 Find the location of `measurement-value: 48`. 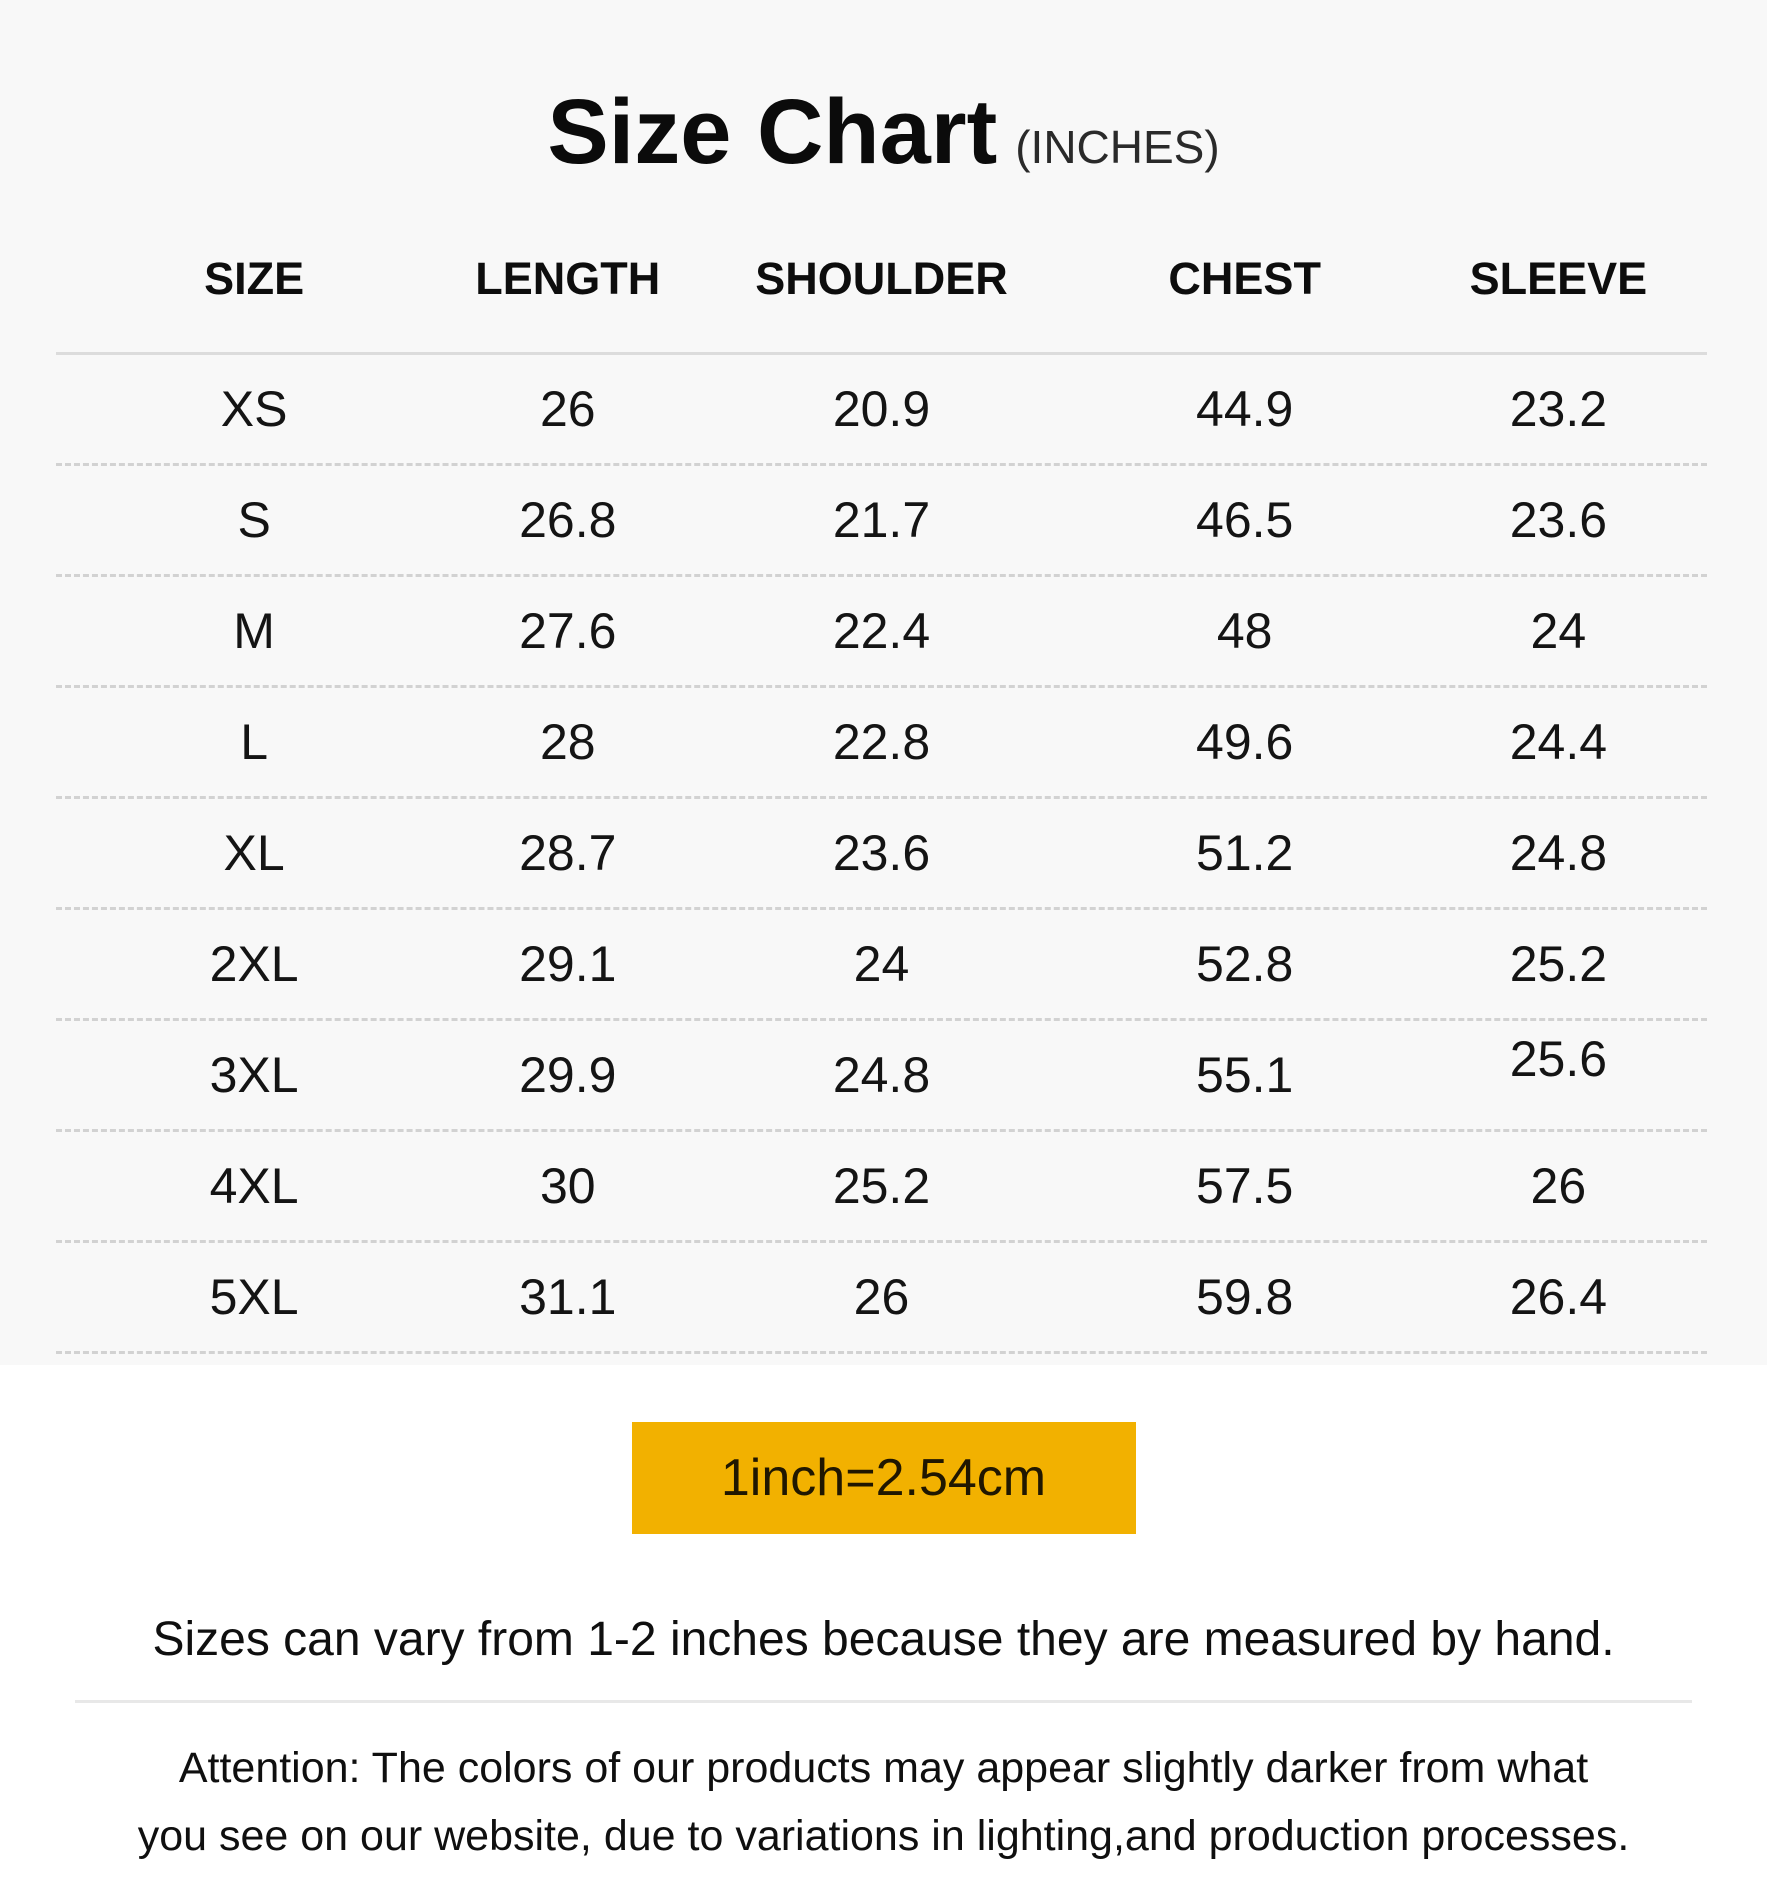

measurement-value: 48 is located at coordinates (1244, 631).